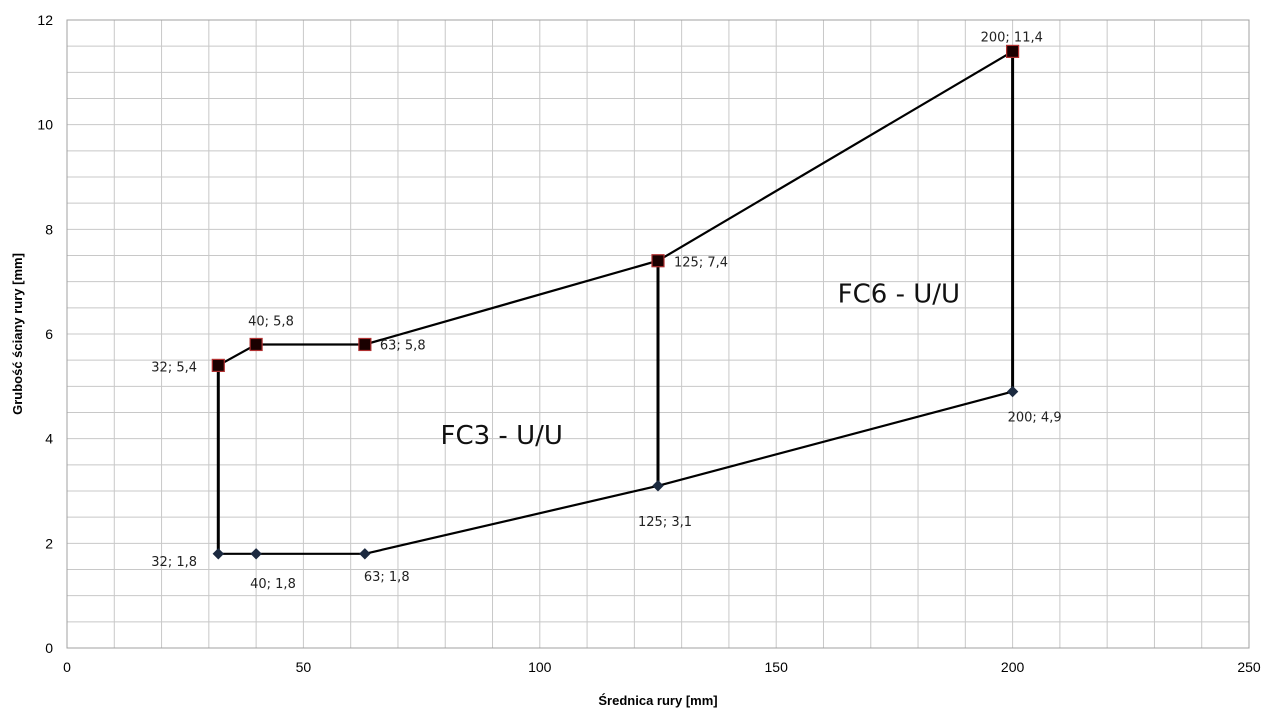 This screenshot has height=711, width=1266. Describe the element at coordinates (49, 439) in the screenshot. I see `y-tick-label: 4` at that location.